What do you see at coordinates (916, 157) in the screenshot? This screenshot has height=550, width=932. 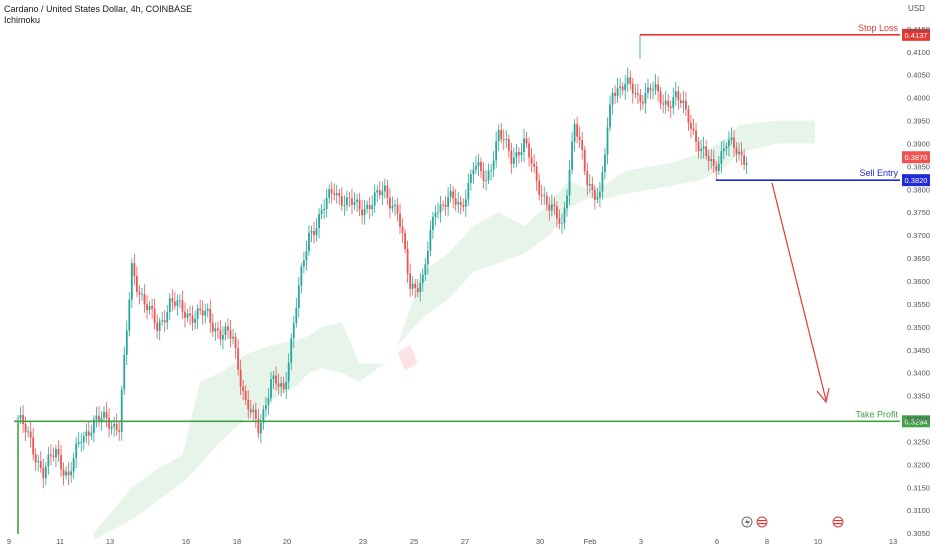 I see `current-price-text: 0.3870` at bounding box center [916, 157].